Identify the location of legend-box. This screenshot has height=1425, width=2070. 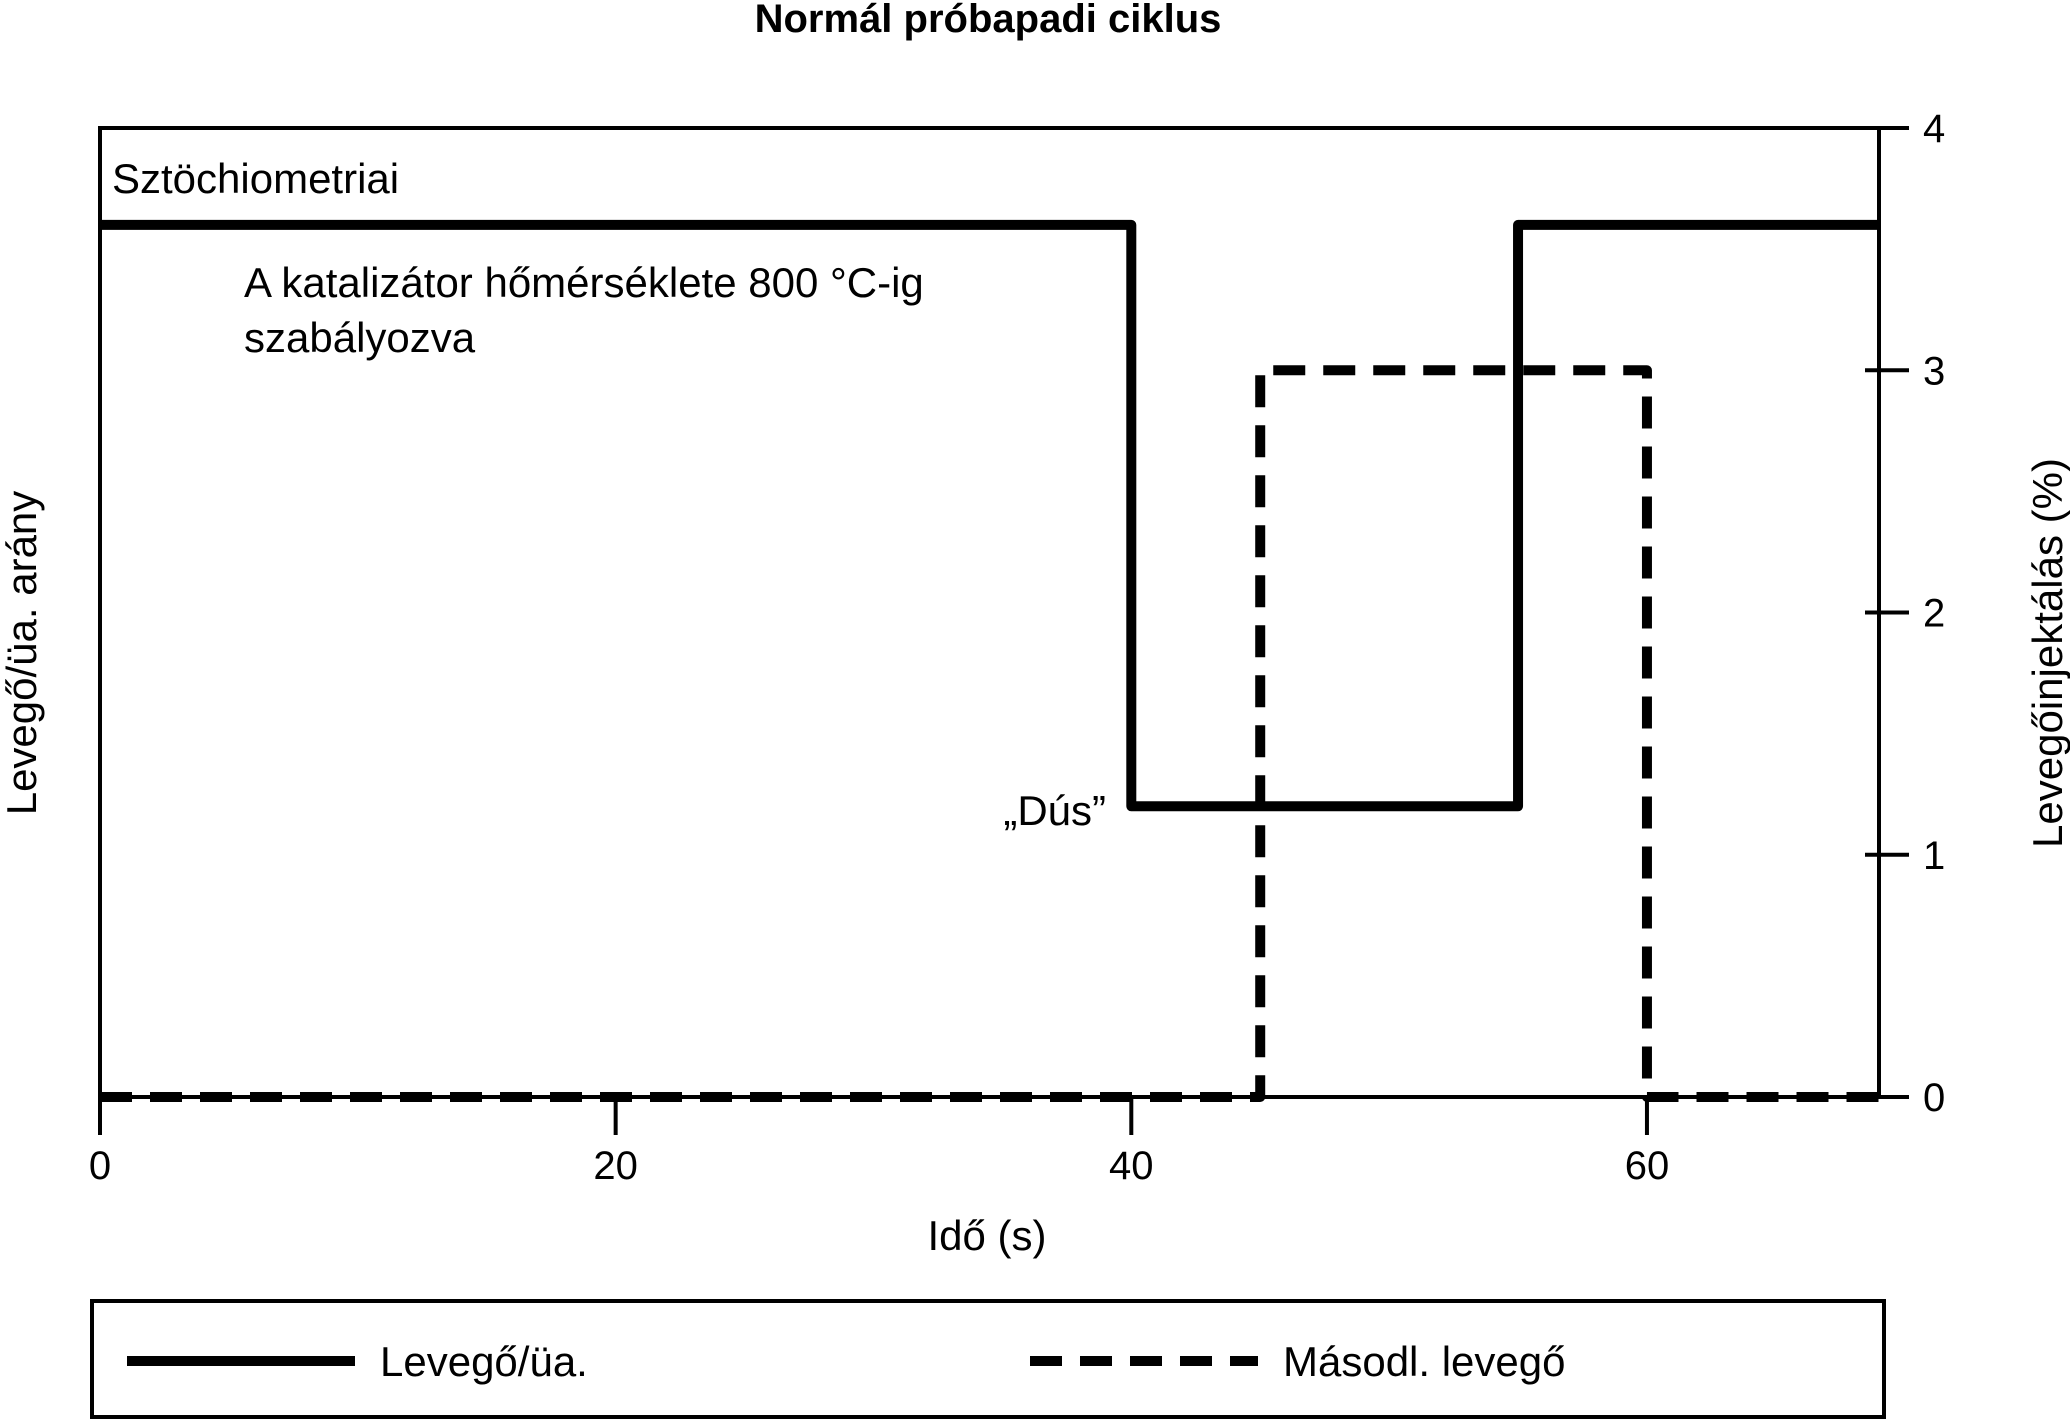
(988, 1359).